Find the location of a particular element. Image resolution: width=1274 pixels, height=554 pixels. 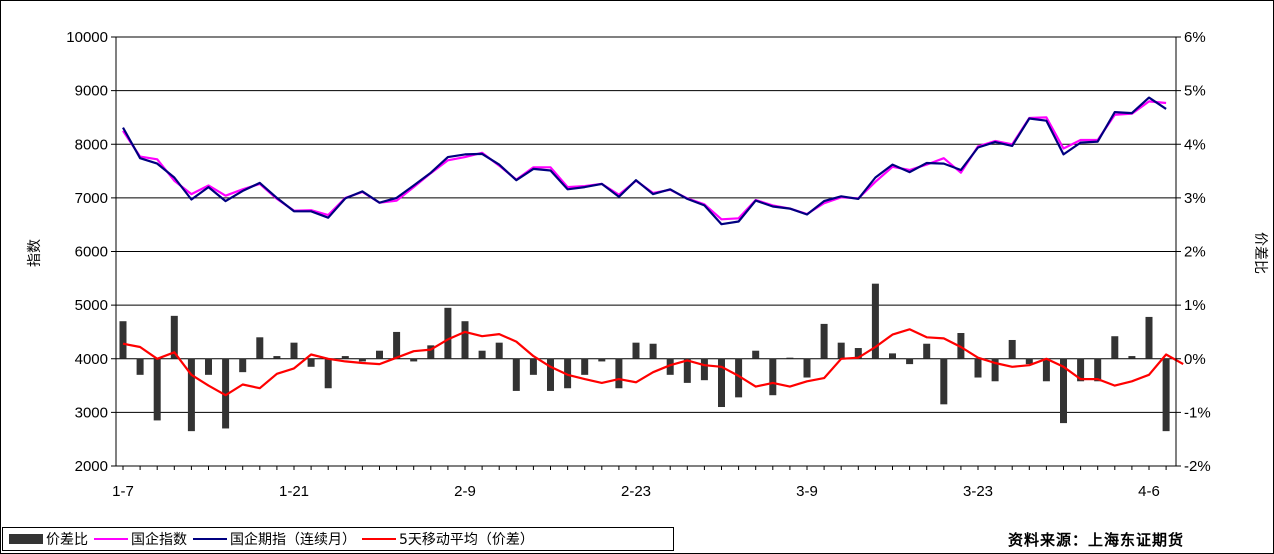

x-axis-ticks: 1-7 1-21 2-9 2-23 3-9 3-23 4-6 is located at coordinates (639, 483).